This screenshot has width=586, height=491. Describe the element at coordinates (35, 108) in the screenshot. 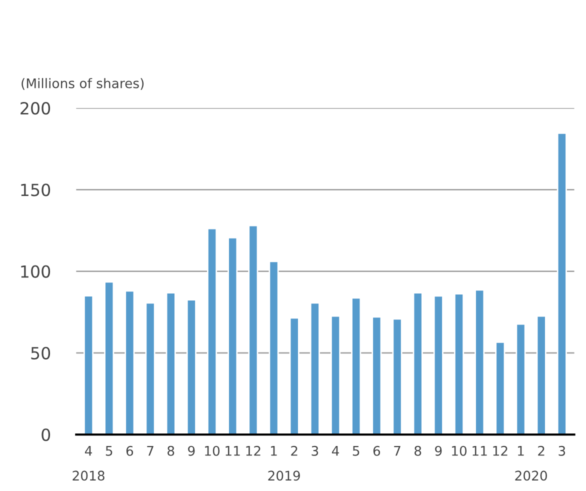

I see `y-tick-label: 200` at that location.